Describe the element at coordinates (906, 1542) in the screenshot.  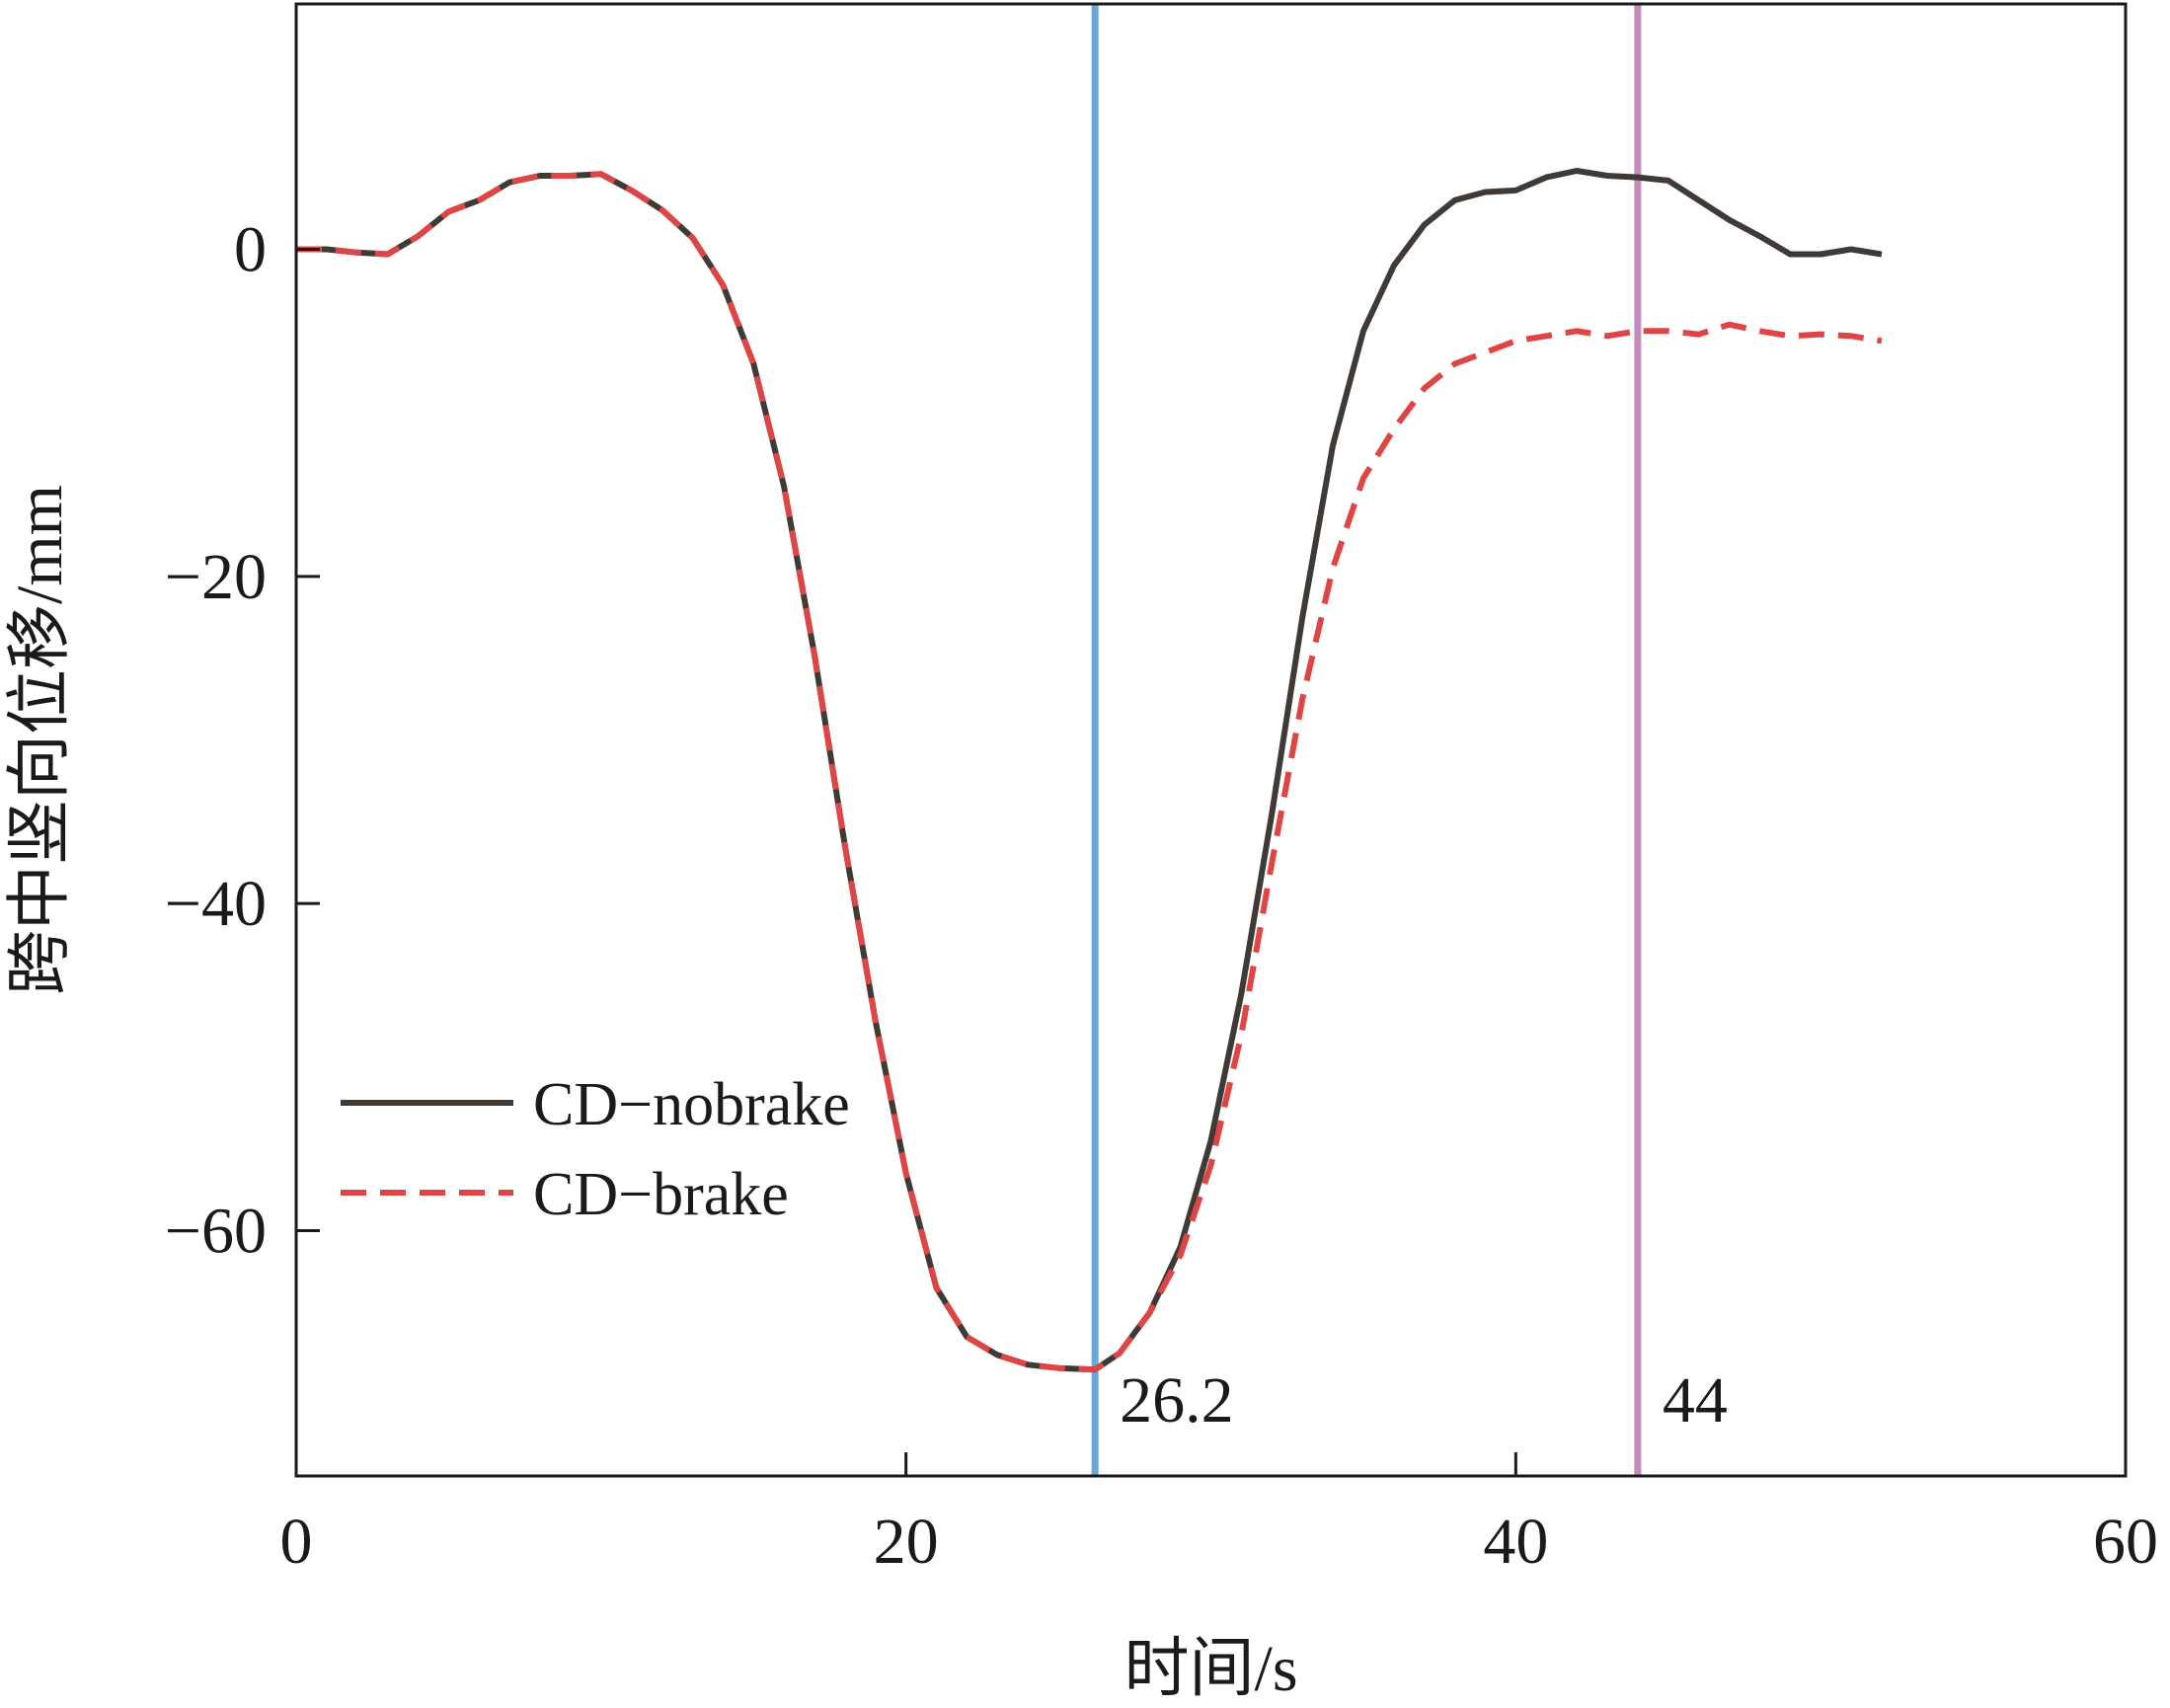
I see `x-tick-label-1: 20` at that location.